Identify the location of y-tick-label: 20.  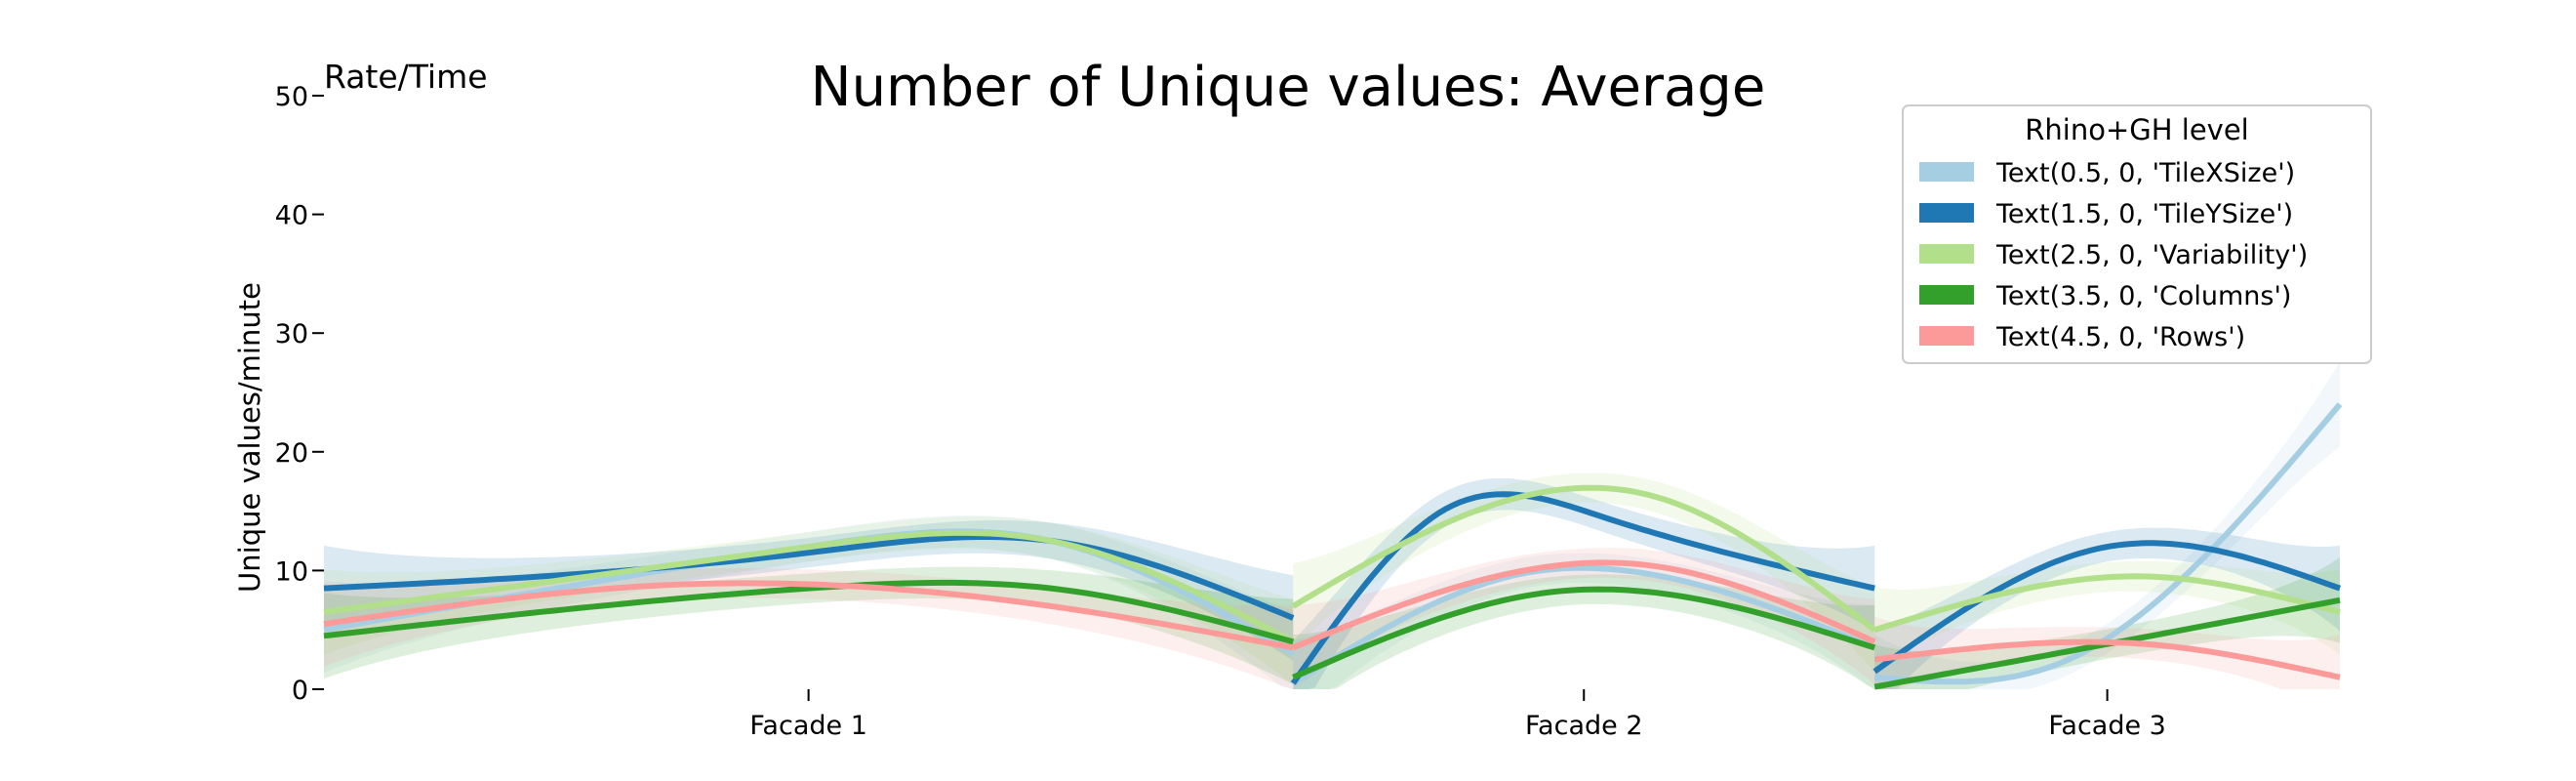
(291, 453).